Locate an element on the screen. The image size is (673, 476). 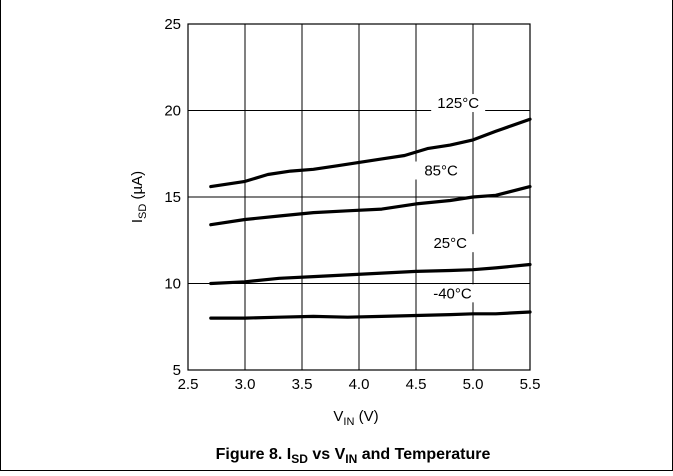
x-tick-labels: 2.5 3.0 3.5 4.0 4.5 5.0 5.5 is located at coordinates (359, 384).